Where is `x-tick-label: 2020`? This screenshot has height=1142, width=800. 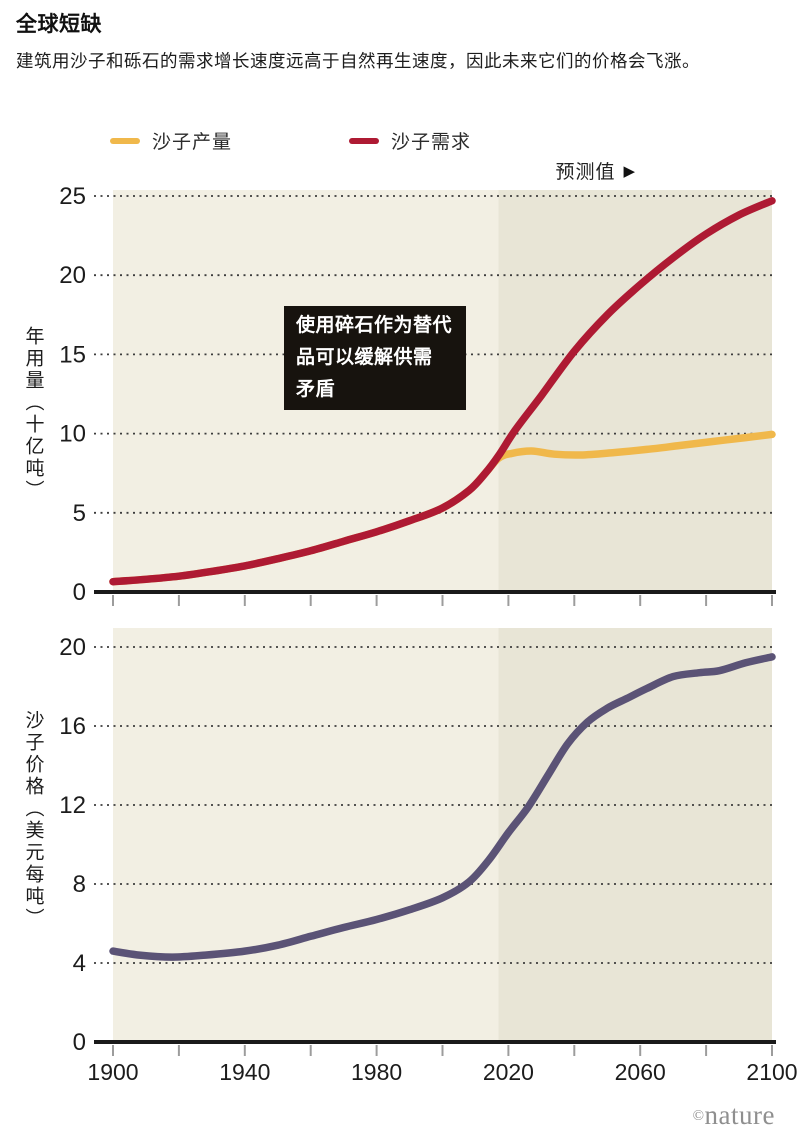 x-tick-label: 2020 is located at coordinates (508, 1072).